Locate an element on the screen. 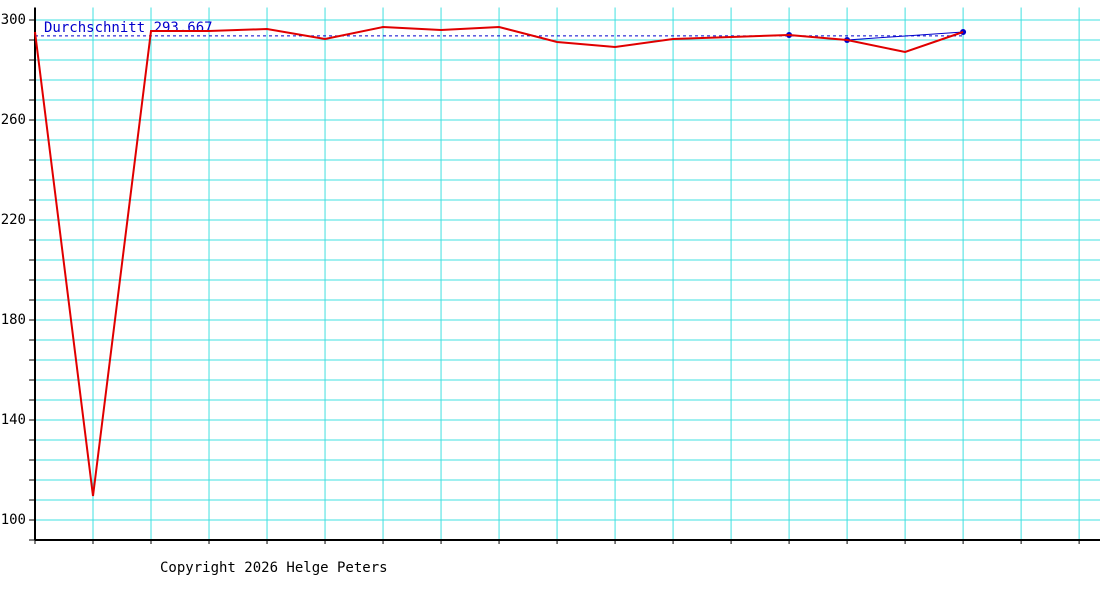  y-tick-label: 100 is located at coordinates (13, 520).